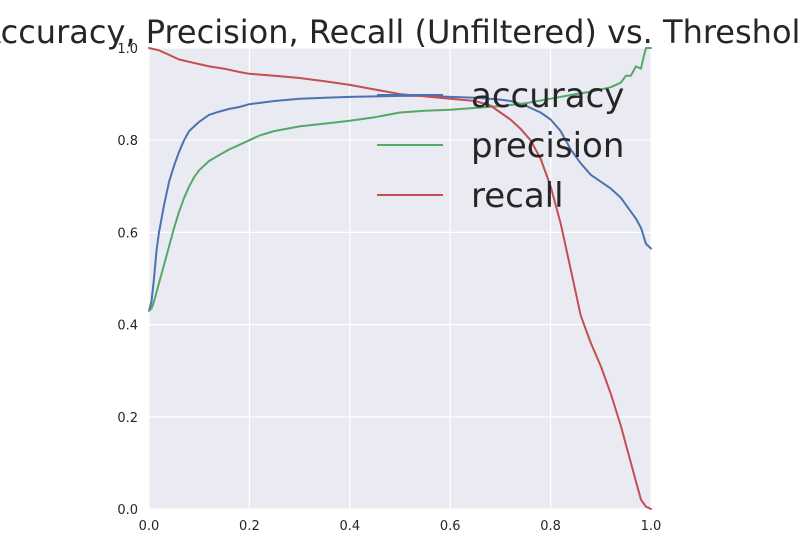 Image resolution: width=800 pixels, height=550 pixels. I want to click on y-tick-label: 0.6, so click(127, 233).